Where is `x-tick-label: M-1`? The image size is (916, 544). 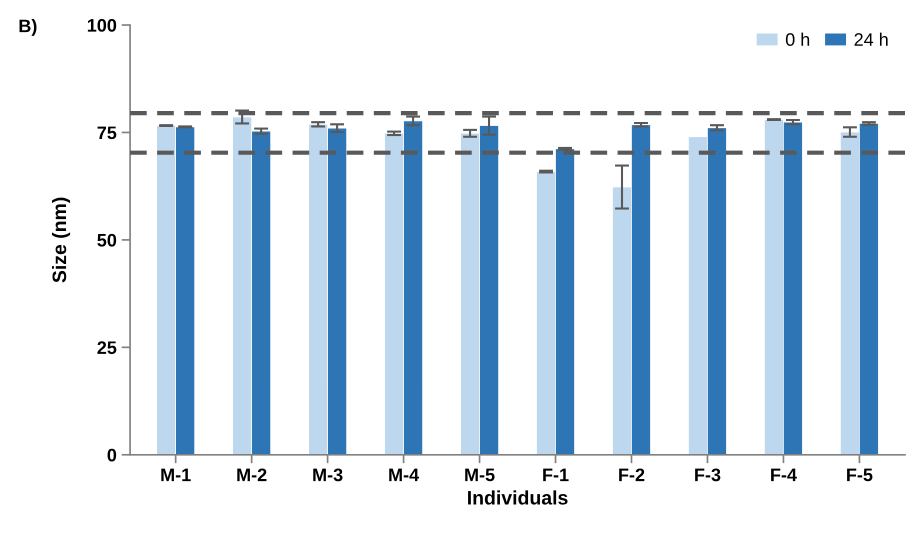
x-tick-label: M-1 is located at coordinates (176, 475).